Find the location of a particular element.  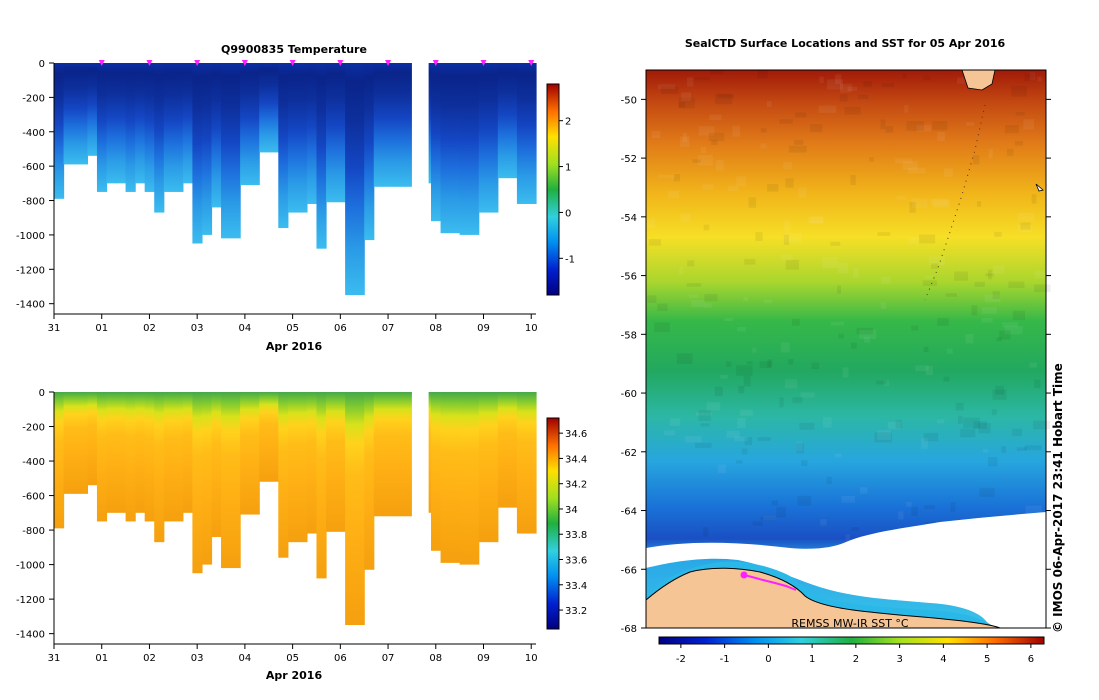

colorbar-tick-label: 34 is located at coordinates (571, 510).